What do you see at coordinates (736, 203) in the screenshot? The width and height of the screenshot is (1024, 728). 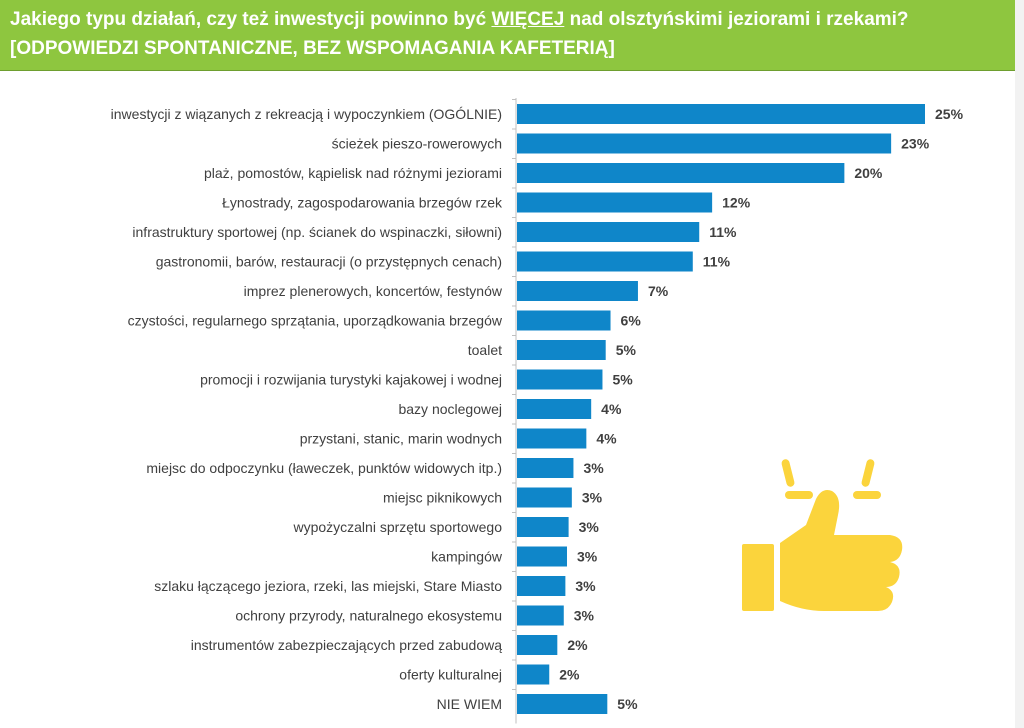 I see `data-label: 12%` at bounding box center [736, 203].